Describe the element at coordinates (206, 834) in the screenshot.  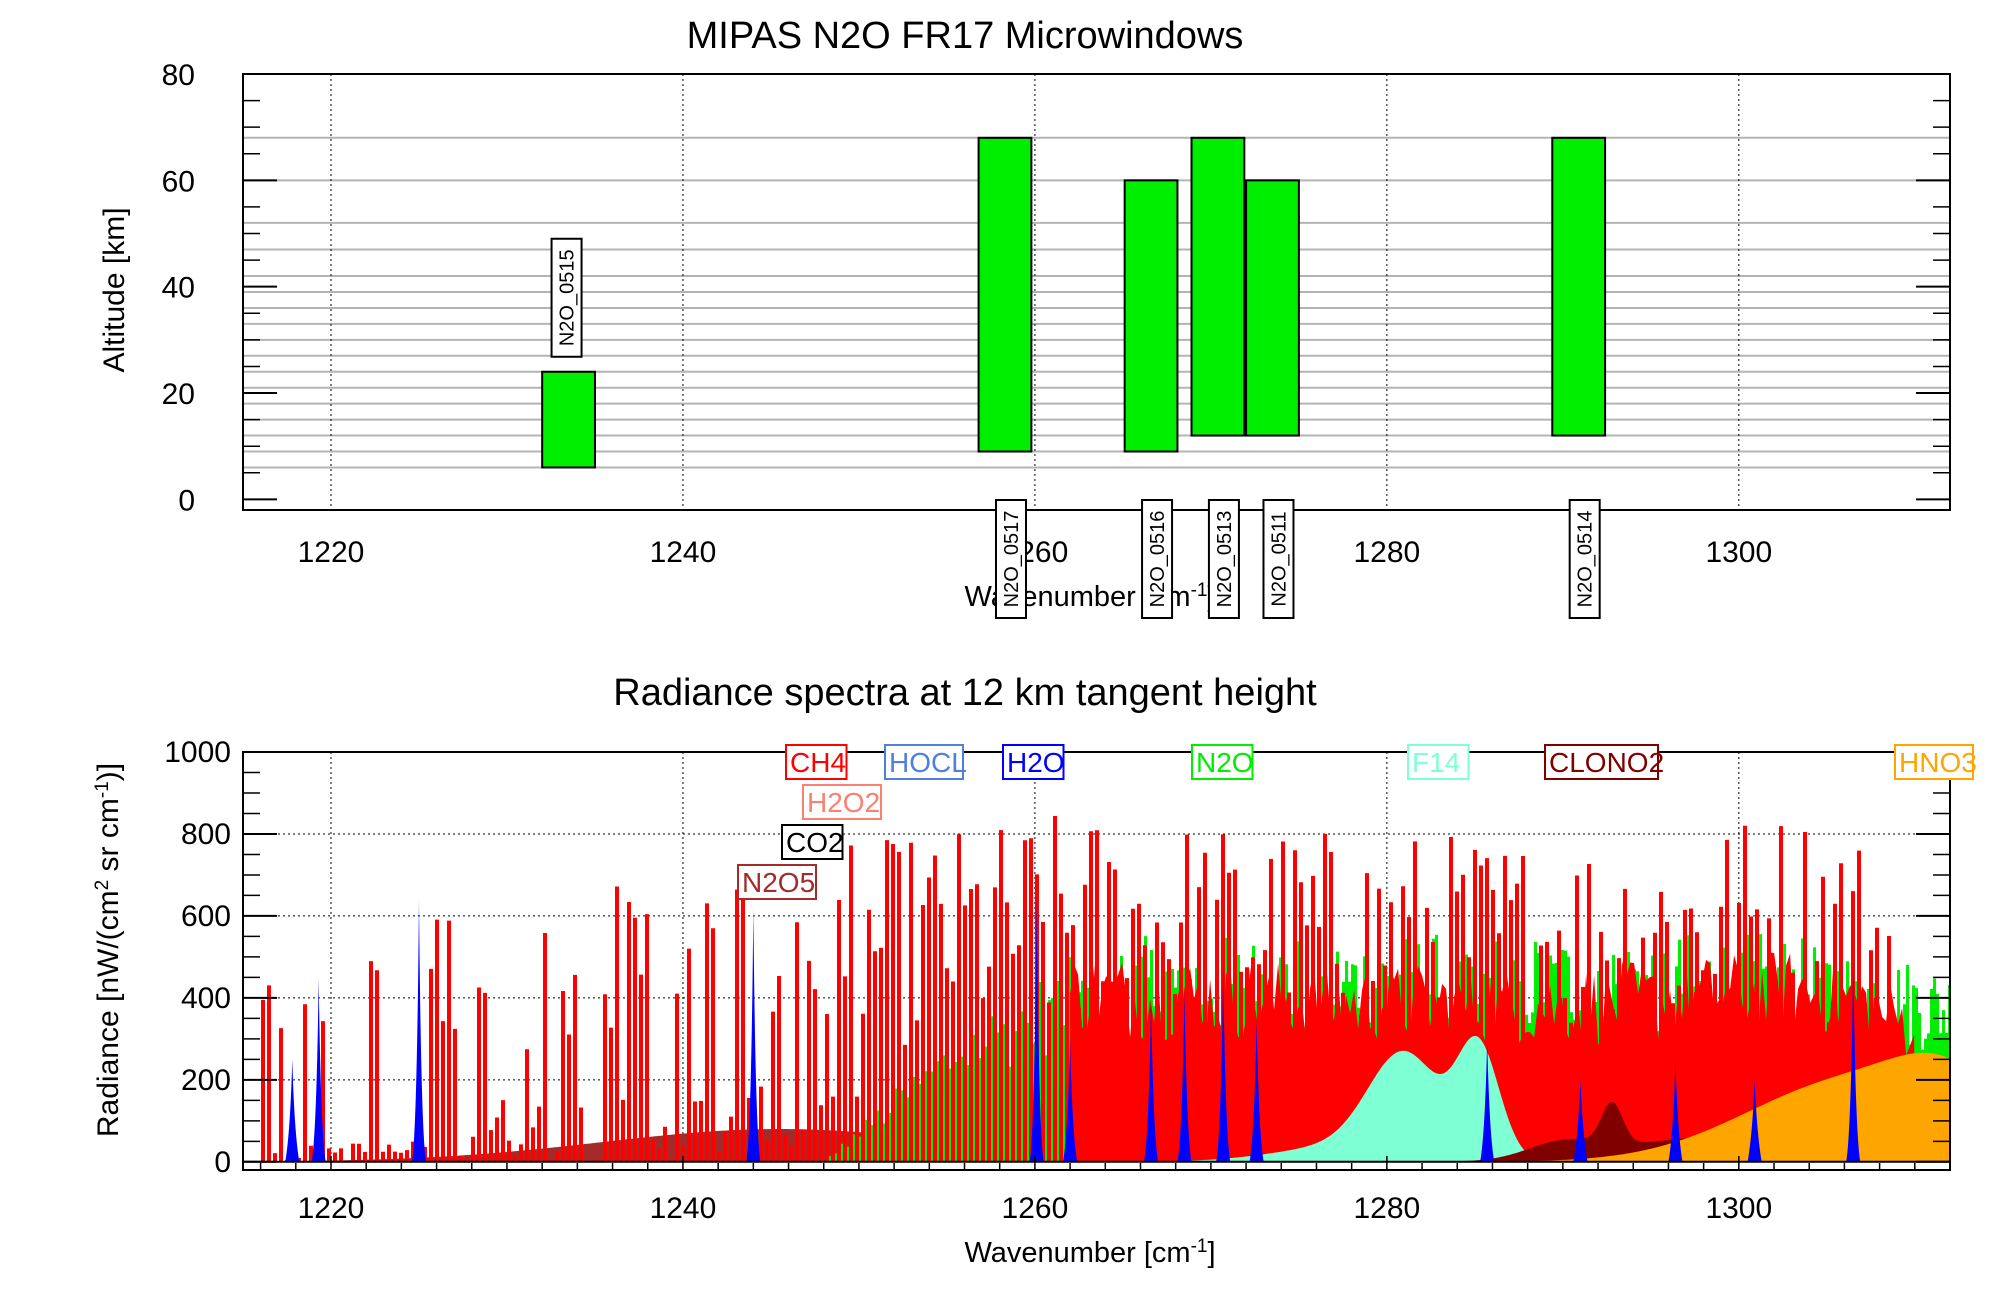
I see `y-tick-label: 800` at that location.